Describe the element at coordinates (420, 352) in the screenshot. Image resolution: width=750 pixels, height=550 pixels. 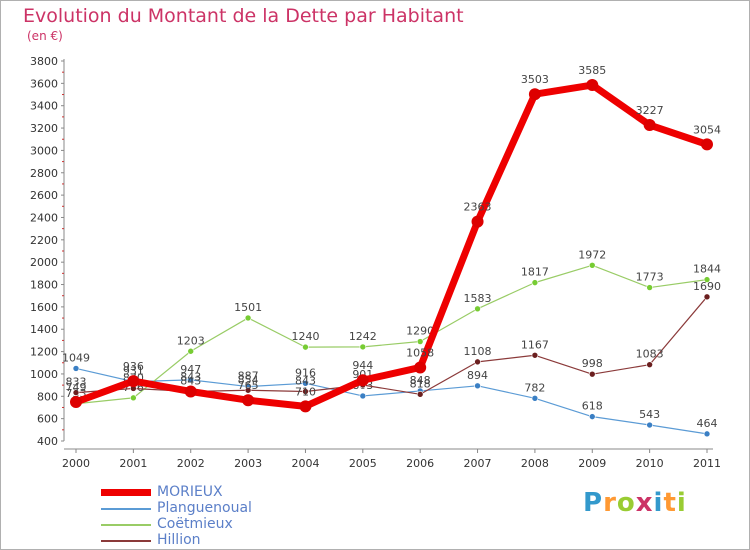
I see `data-label-morieux: 1058` at that location.